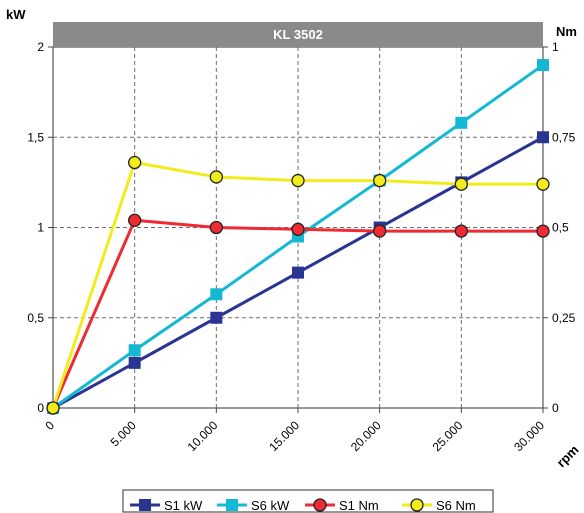  What do you see at coordinates (40, 408) in the screenshot?
I see `y-left-tick-label: 0` at bounding box center [40, 408].